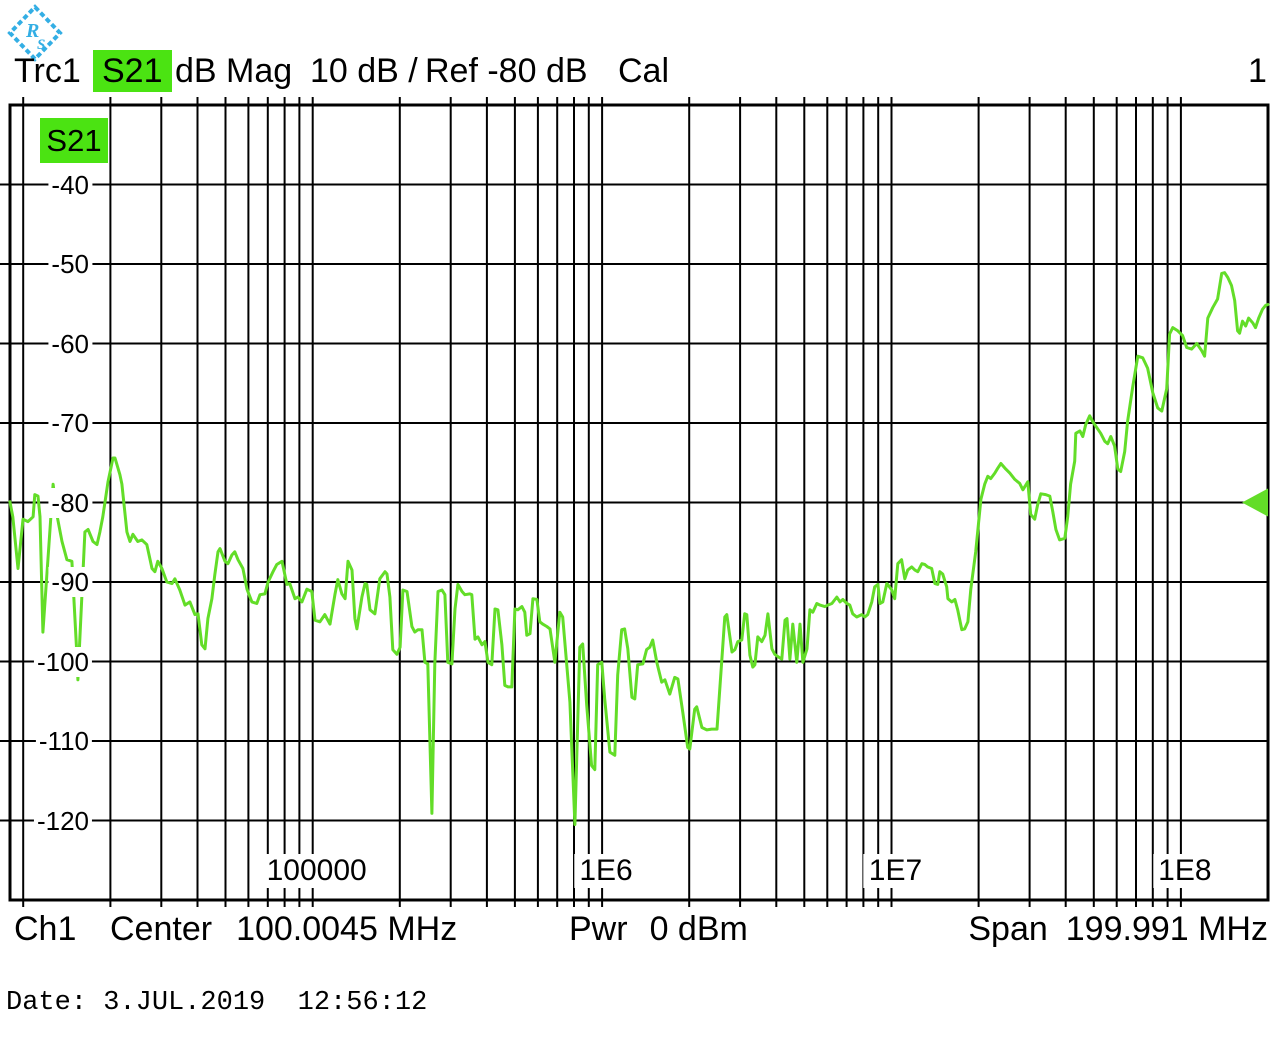 This screenshot has height=1052, width=1278. I want to click on measurement-parameter-badge: S21, so click(132, 71).